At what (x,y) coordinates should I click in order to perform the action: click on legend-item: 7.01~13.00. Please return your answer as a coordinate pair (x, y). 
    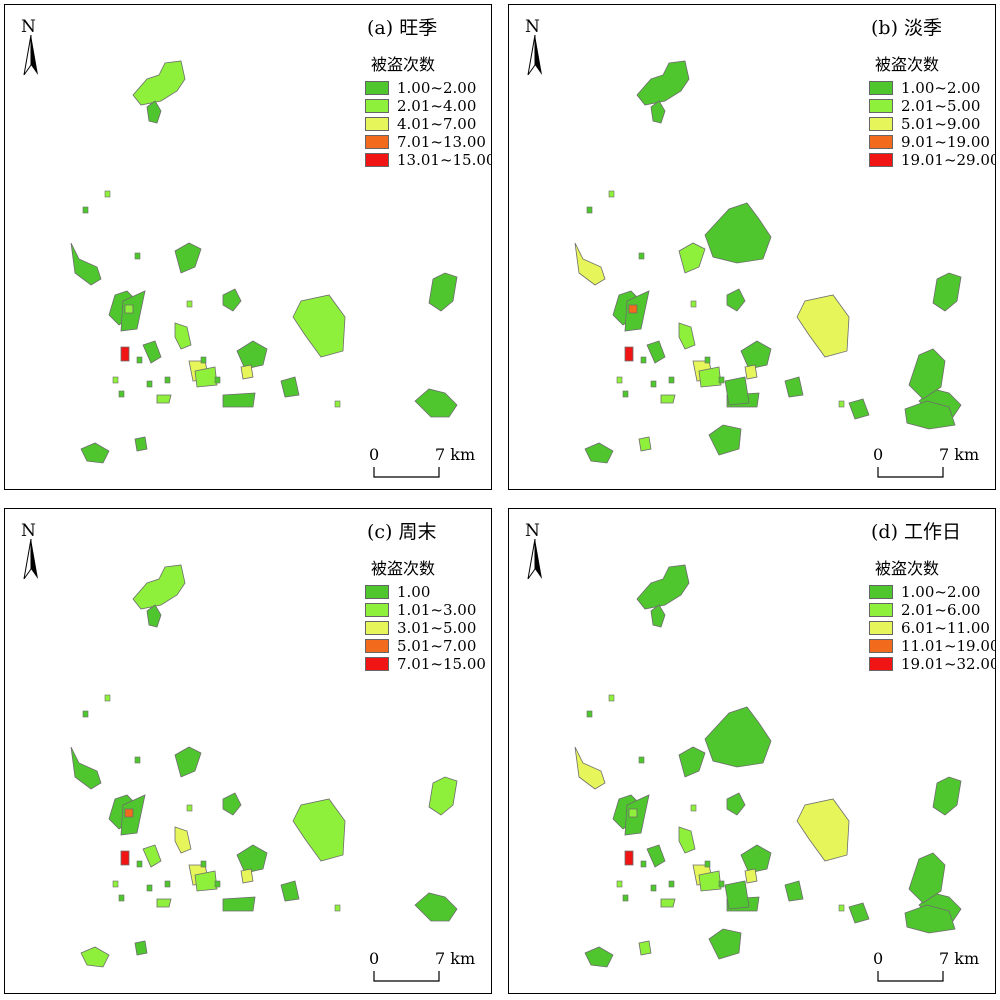
    Looking at the image, I should click on (428, 142).